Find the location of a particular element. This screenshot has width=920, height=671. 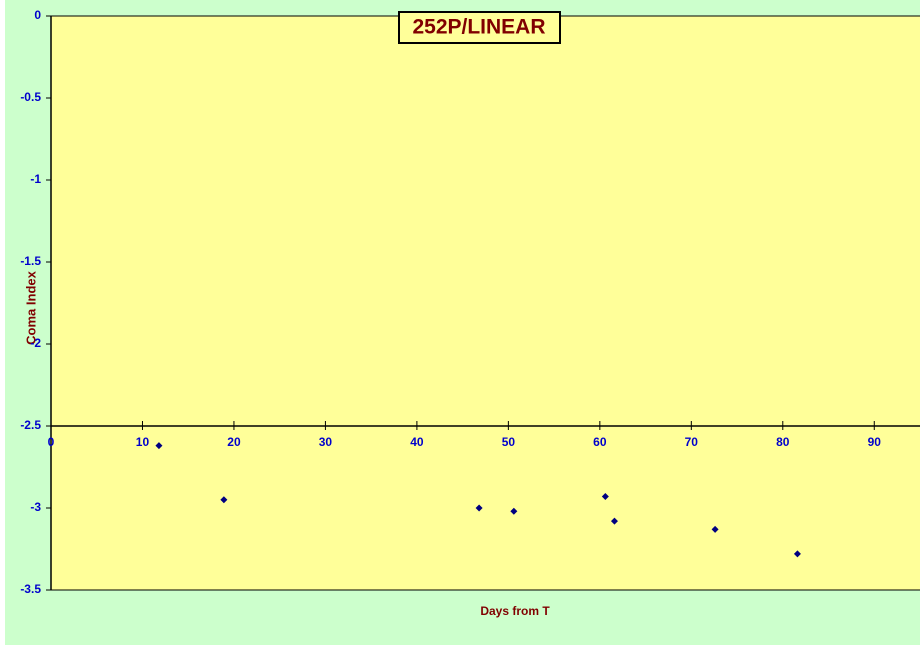

y-axis-label: Coma Index is located at coordinates (30, 307).